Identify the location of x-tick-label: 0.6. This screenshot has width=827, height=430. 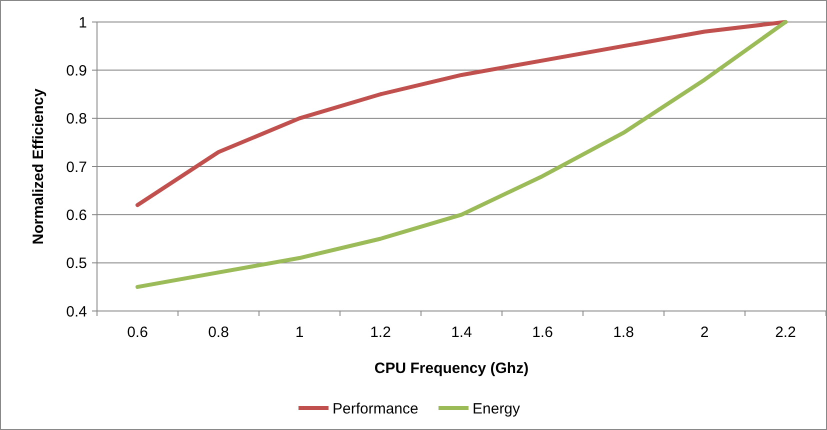
(137, 332).